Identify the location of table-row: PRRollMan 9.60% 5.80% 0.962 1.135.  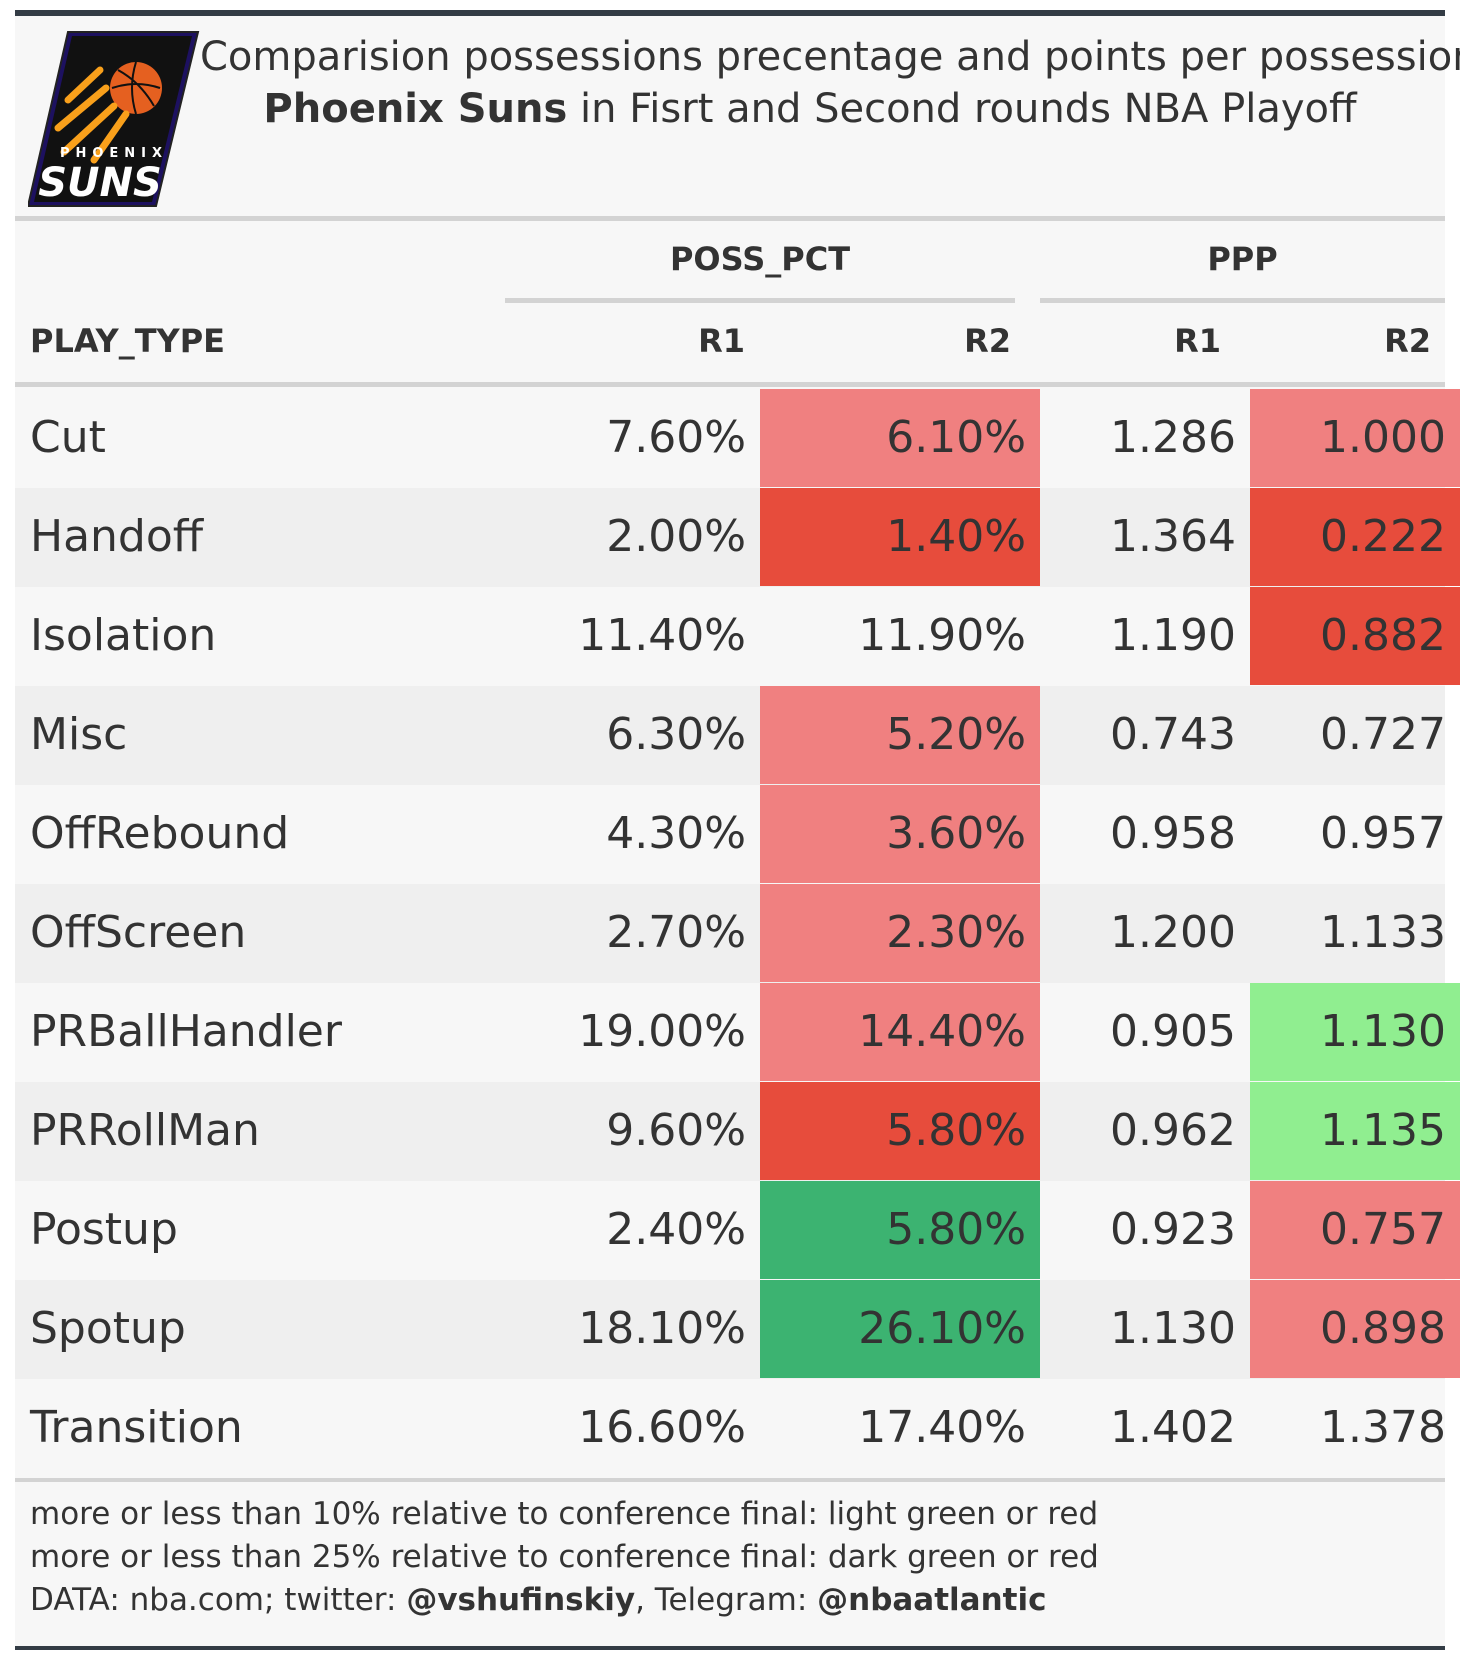
(737, 1131).